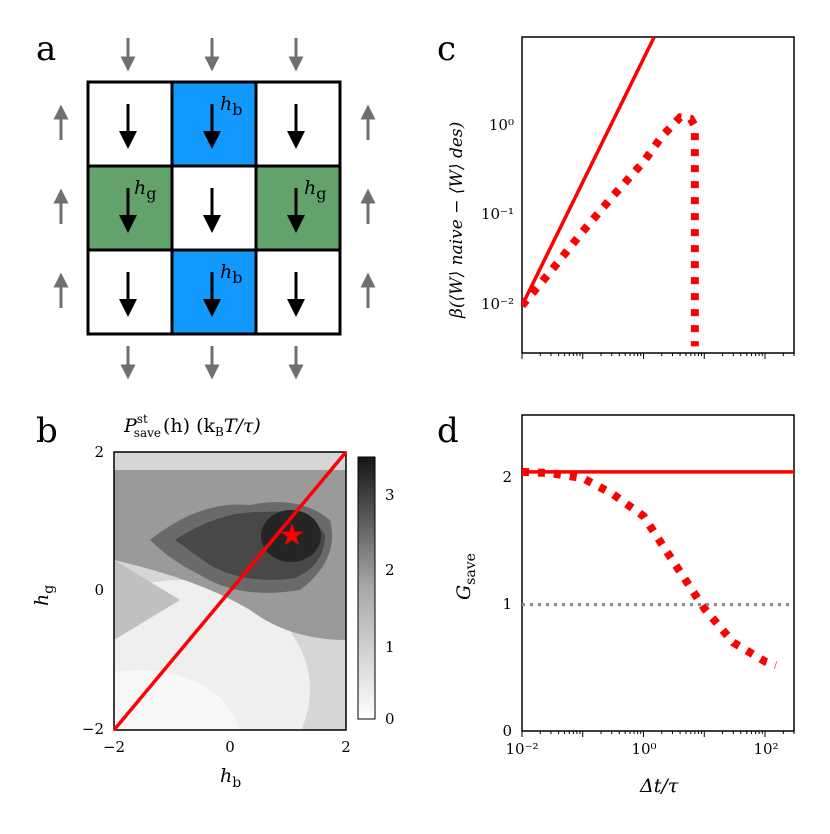 The width and height of the screenshot is (830, 834). What do you see at coordinates (47, 431) in the screenshot?
I see `panel-b-letter: b` at bounding box center [47, 431].